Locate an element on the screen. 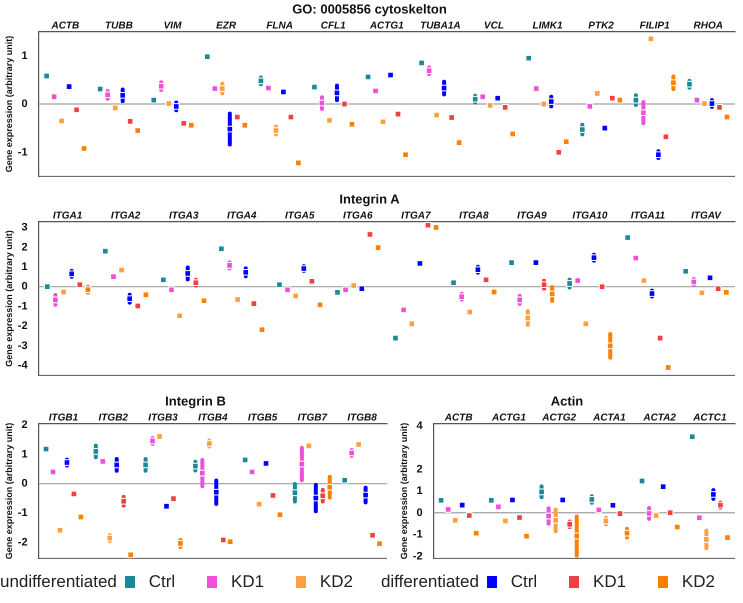 The height and width of the screenshot is (603, 743). y-tick-label: 4 is located at coordinates (420, 426).